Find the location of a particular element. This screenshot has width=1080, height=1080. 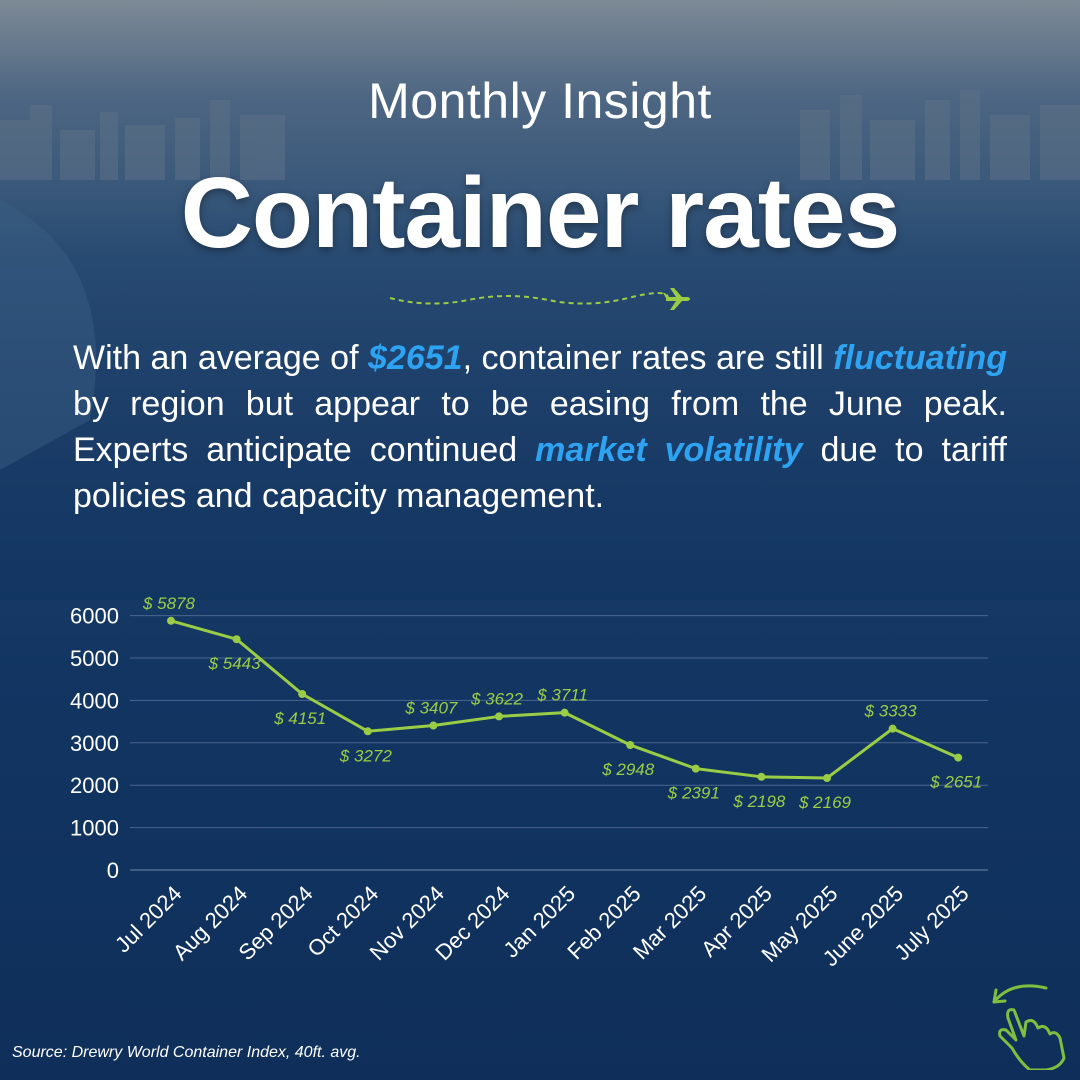

y-tick-label: 4000 is located at coordinates (94, 700).